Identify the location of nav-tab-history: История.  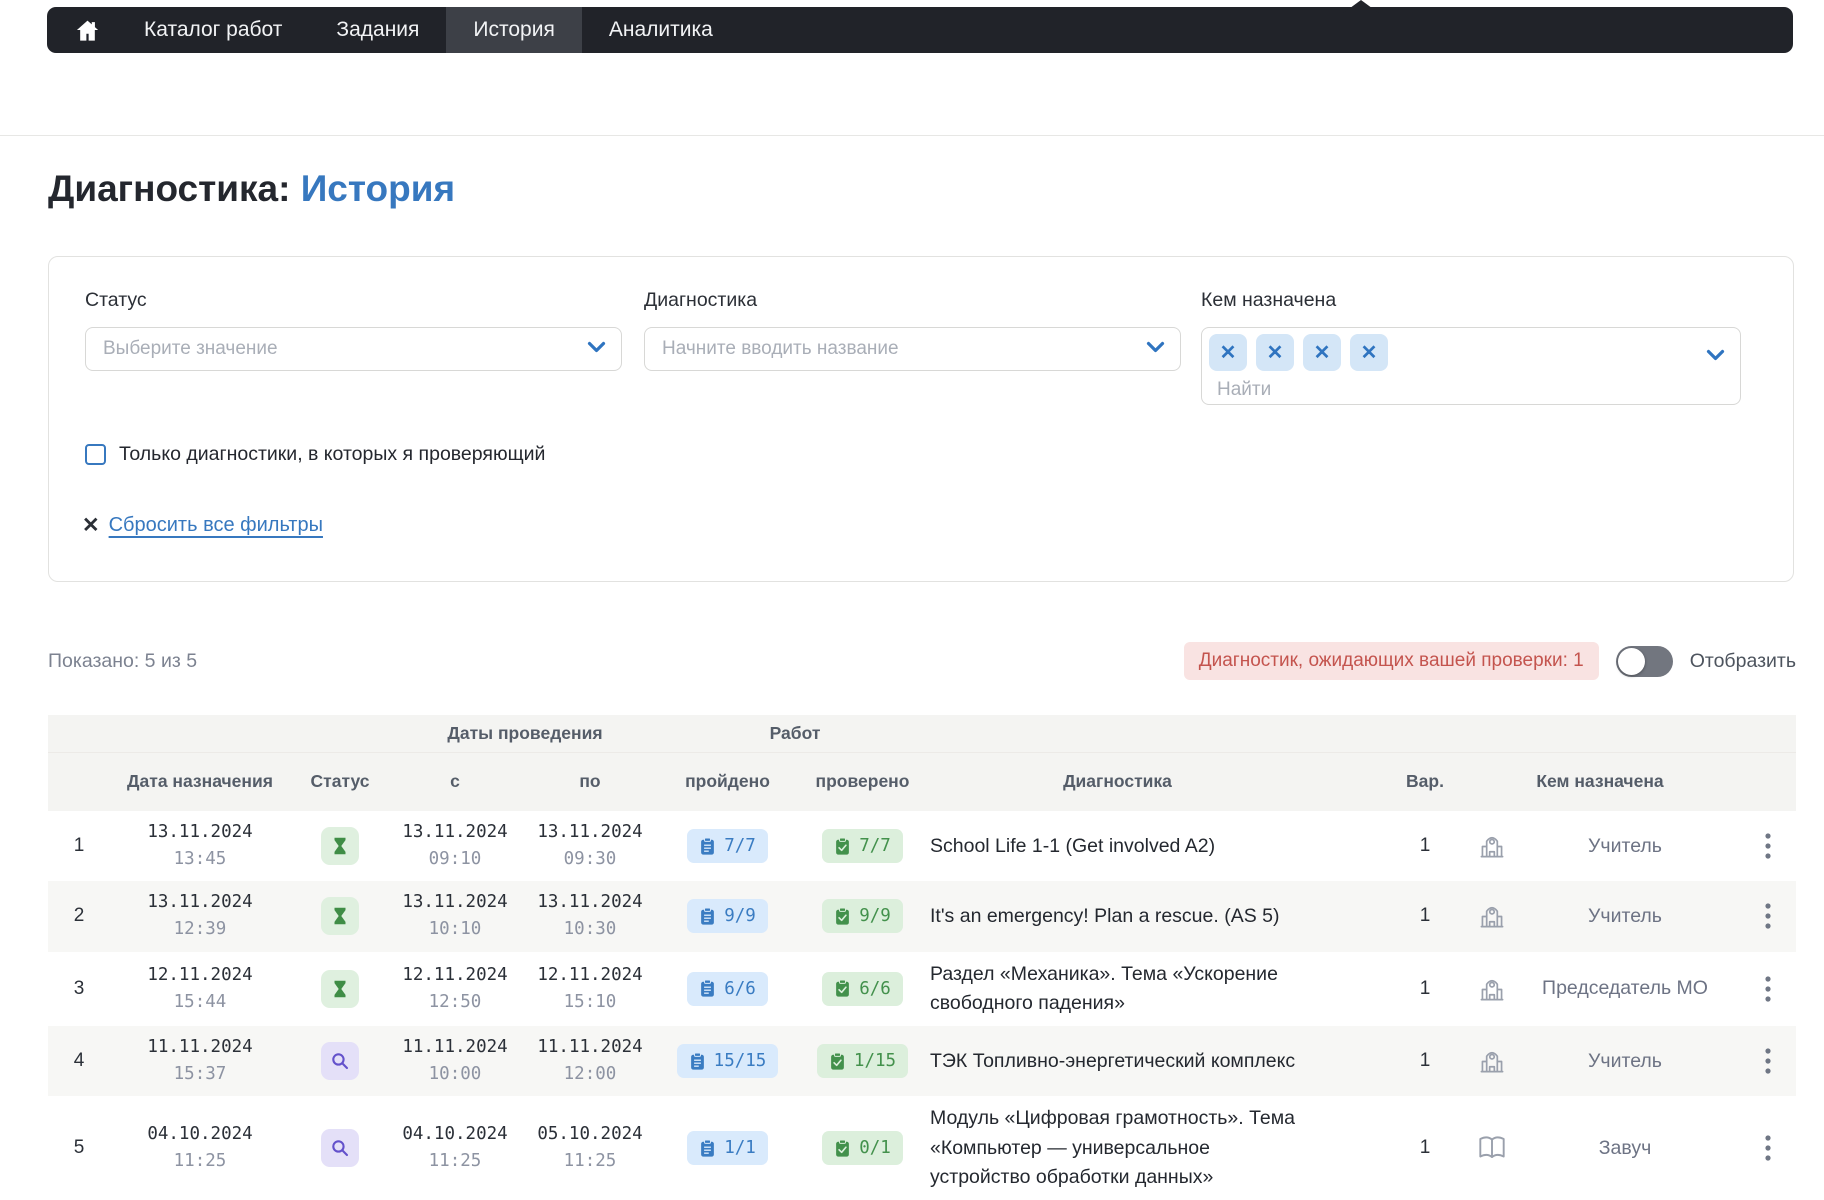
(514, 30).